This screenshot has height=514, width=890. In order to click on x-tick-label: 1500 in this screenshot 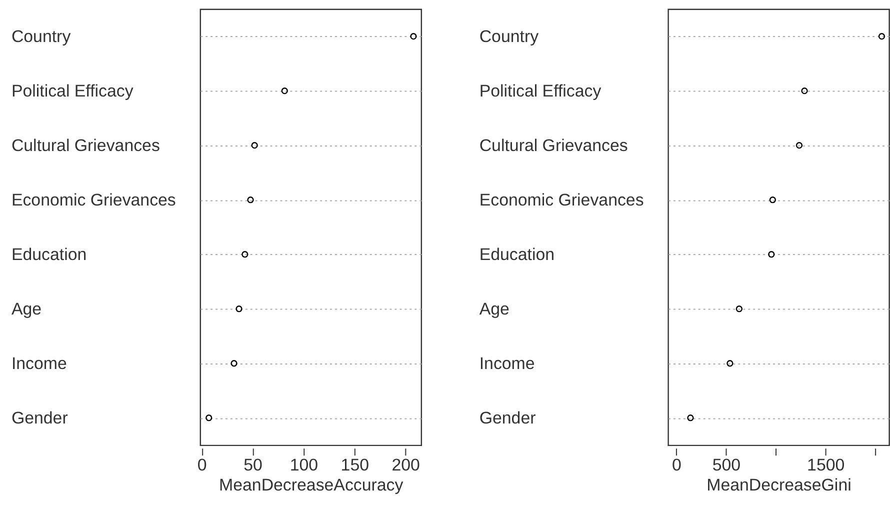, I will do `click(826, 465)`.